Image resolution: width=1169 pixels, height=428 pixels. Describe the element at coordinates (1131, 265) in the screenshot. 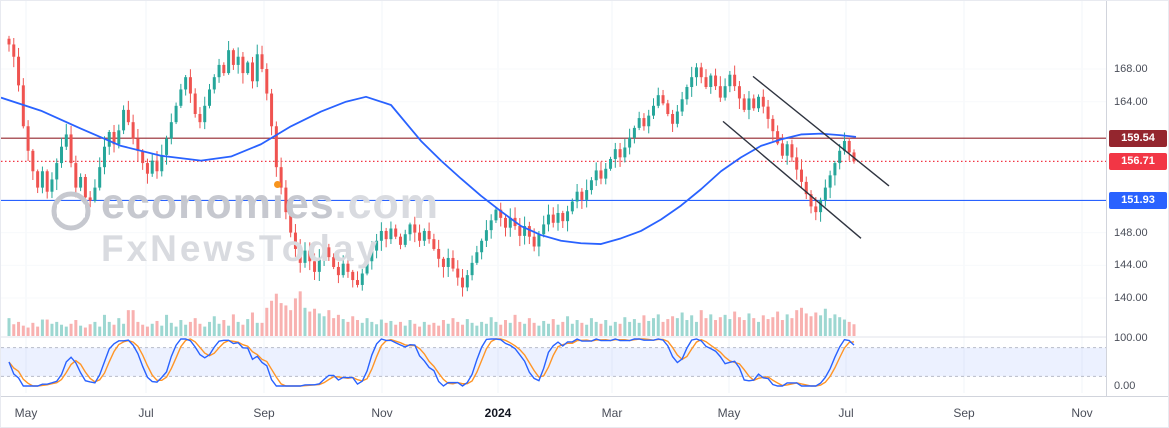

I see `price-tick: 144.00` at that location.